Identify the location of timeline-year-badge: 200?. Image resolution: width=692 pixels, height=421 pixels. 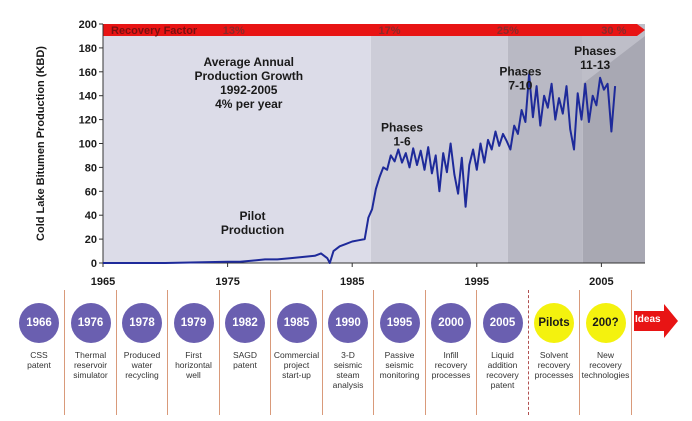
(605, 323).